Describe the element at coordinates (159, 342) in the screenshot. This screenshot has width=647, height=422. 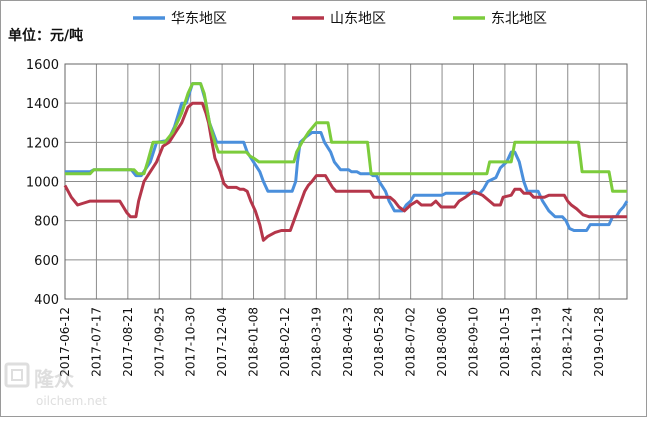
I see `x-tick-label: 2017-09-25` at that location.